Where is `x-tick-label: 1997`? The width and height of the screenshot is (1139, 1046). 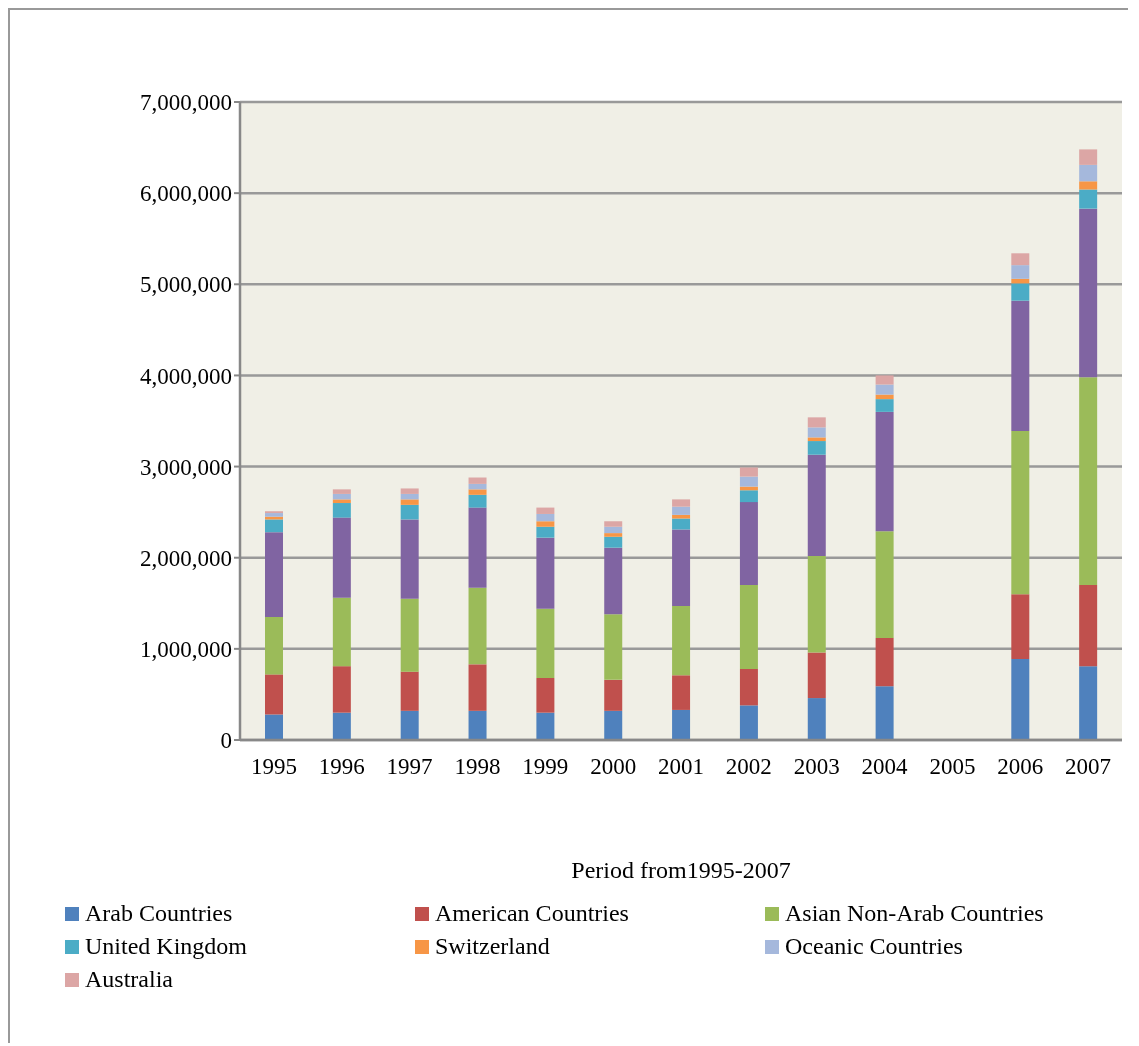
x-tick-label: 1997 is located at coordinates (409, 767).